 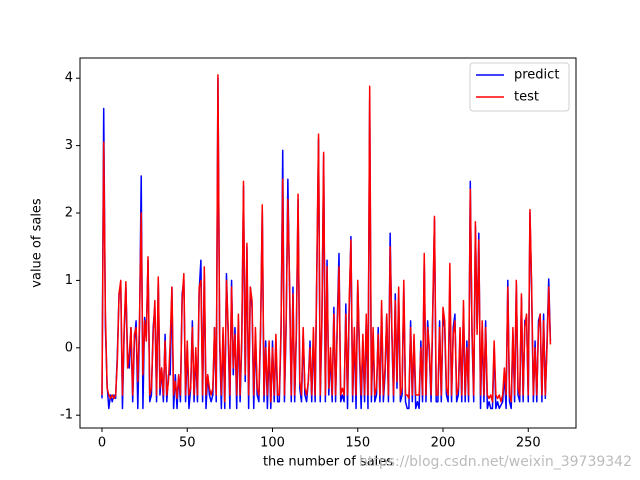 I want to click on x-tick-label: 50, so click(x=187, y=443).